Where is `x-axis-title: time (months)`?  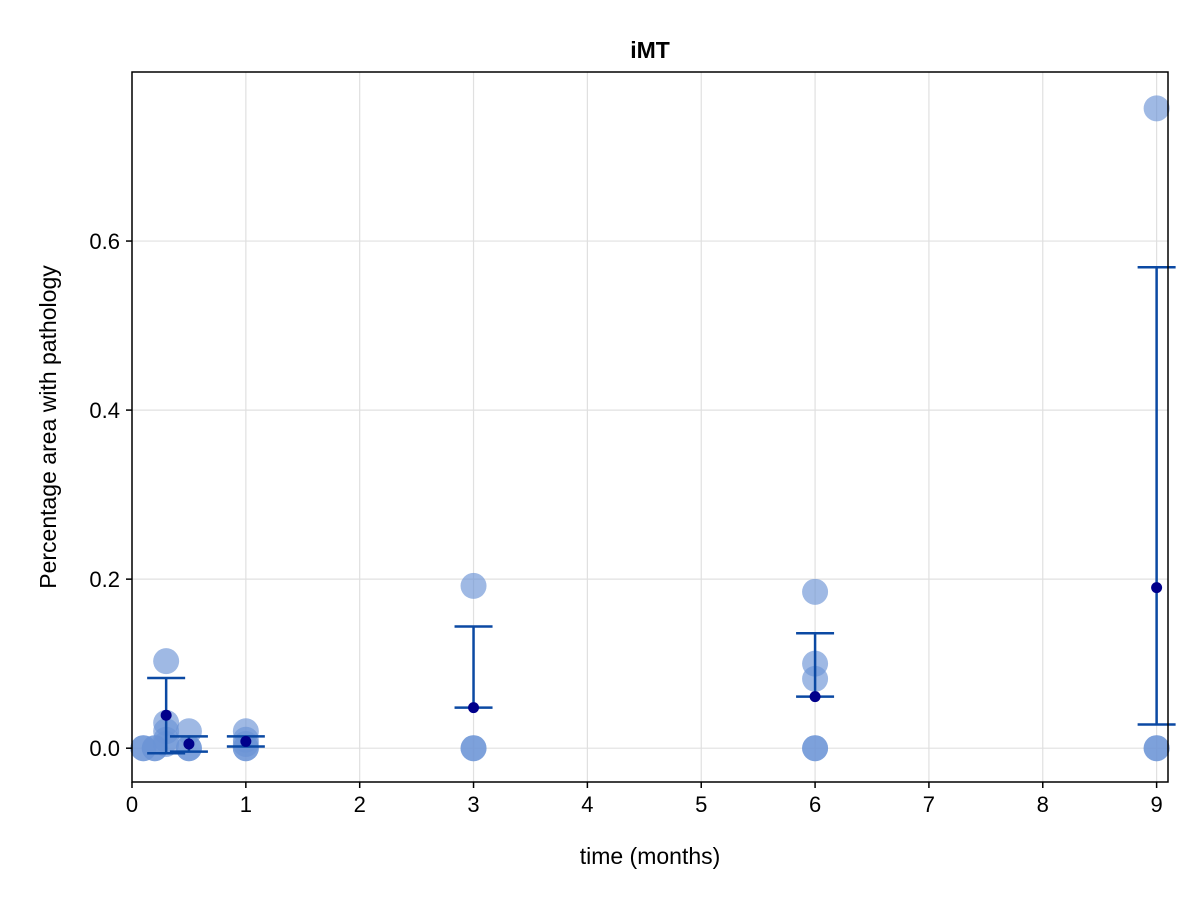 x-axis-title: time (months) is located at coordinates (650, 856).